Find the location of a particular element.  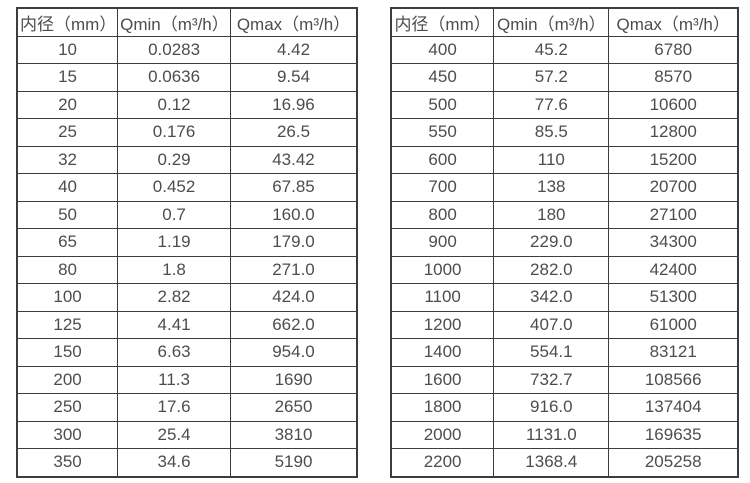

table-row: 500 77.6 10600 is located at coordinates (564, 104).